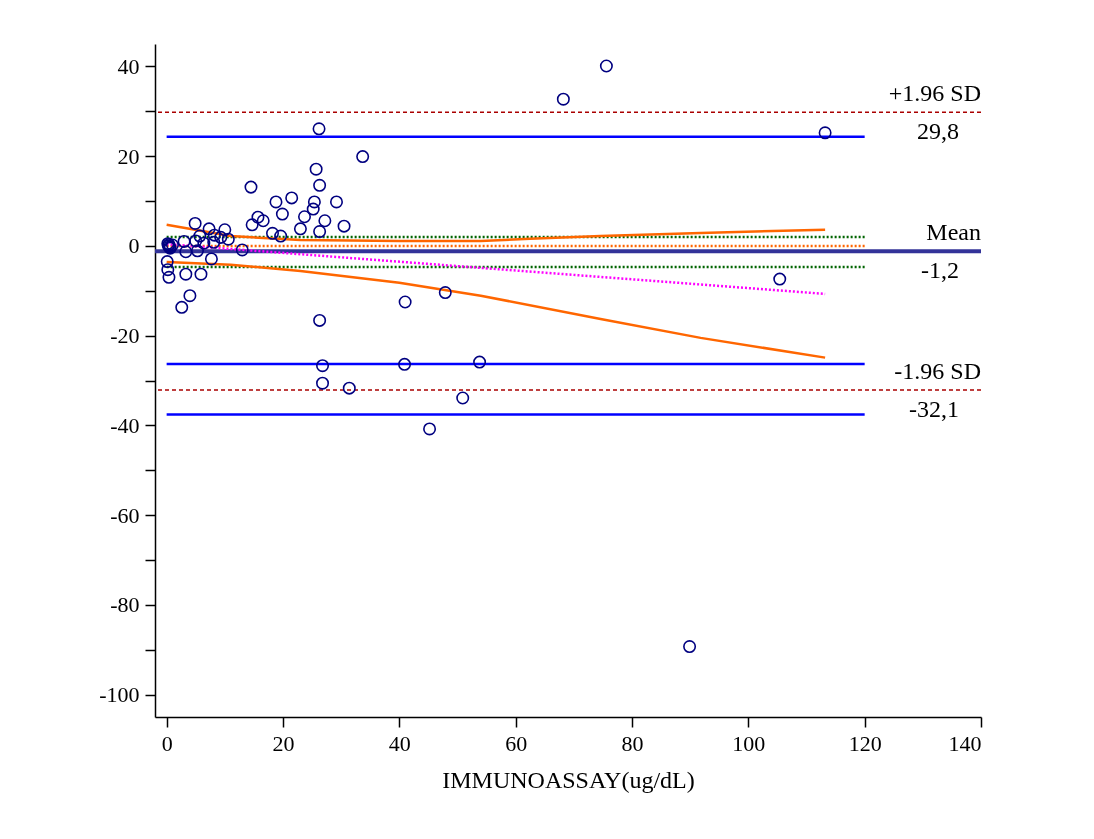  I want to click on y-tick-label: -40, so click(125, 425).